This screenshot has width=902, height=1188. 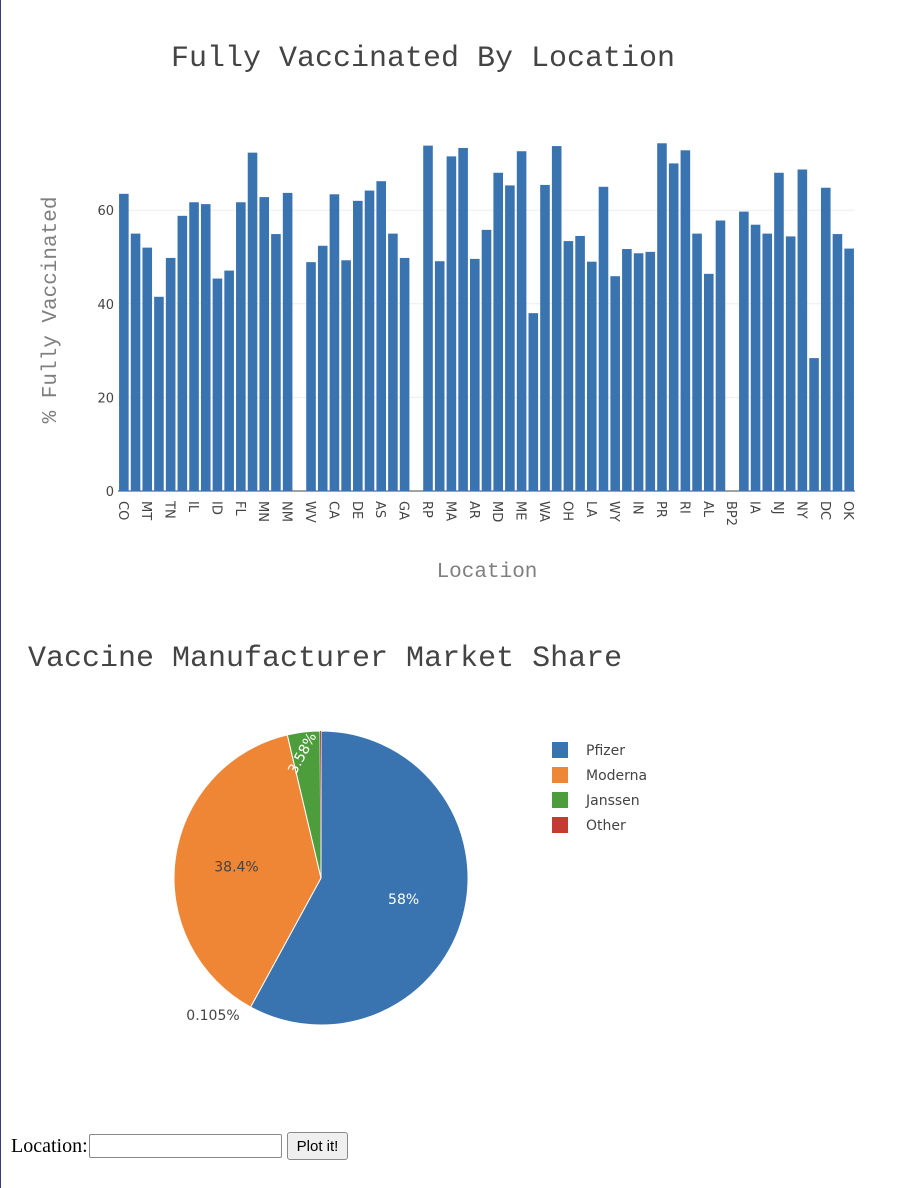 What do you see at coordinates (487, 572) in the screenshot?
I see `bar-chart-x-axis-title: Location` at bounding box center [487, 572].